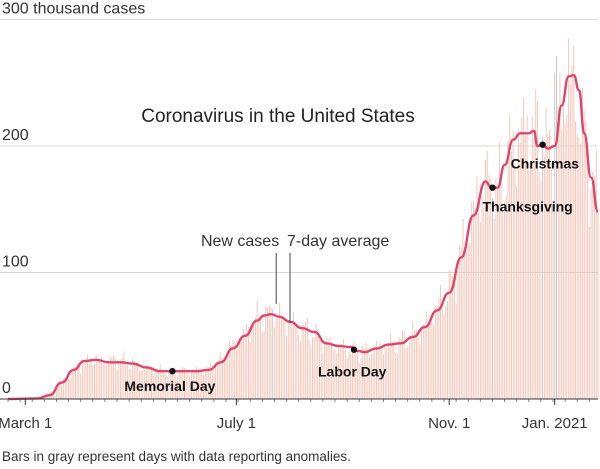 This screenshot has width=600, height=469. I want to click on y-tick-label: 300 thousand cases, so click(73, 9).